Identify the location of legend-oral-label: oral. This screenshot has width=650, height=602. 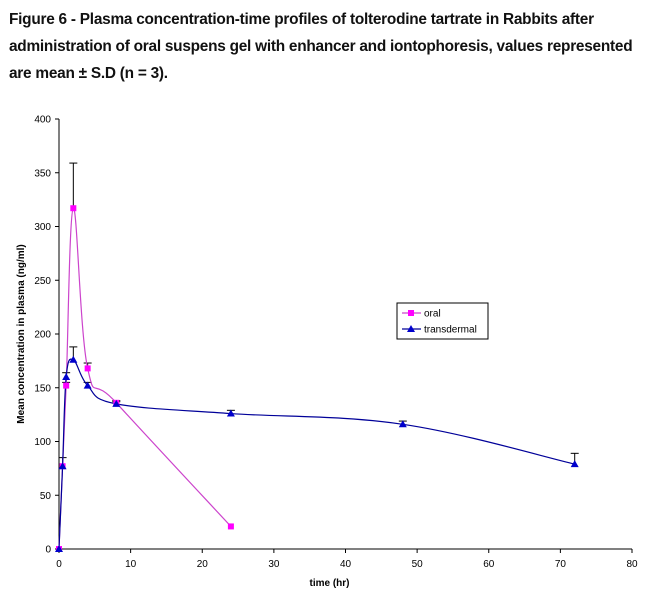
(432, 314).